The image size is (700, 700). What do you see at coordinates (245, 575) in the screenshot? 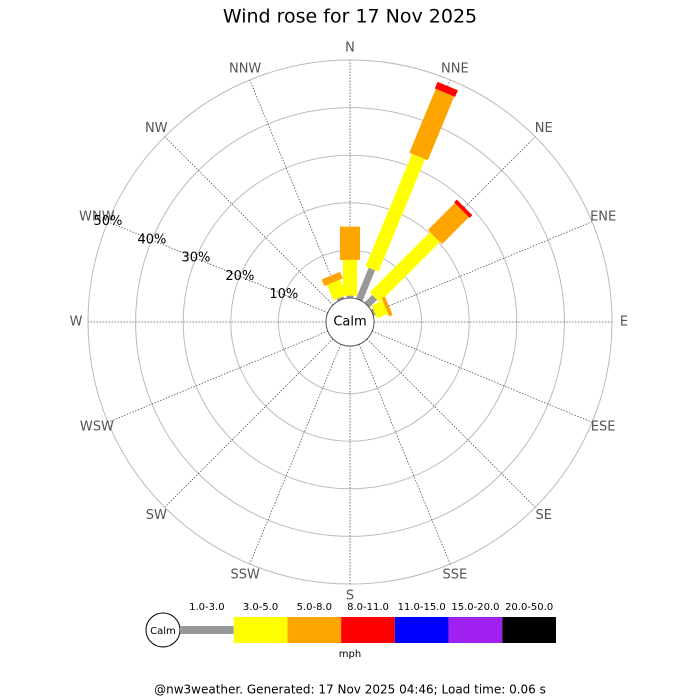
I see `direction-label: SSW` at bounding box center [245, 575].